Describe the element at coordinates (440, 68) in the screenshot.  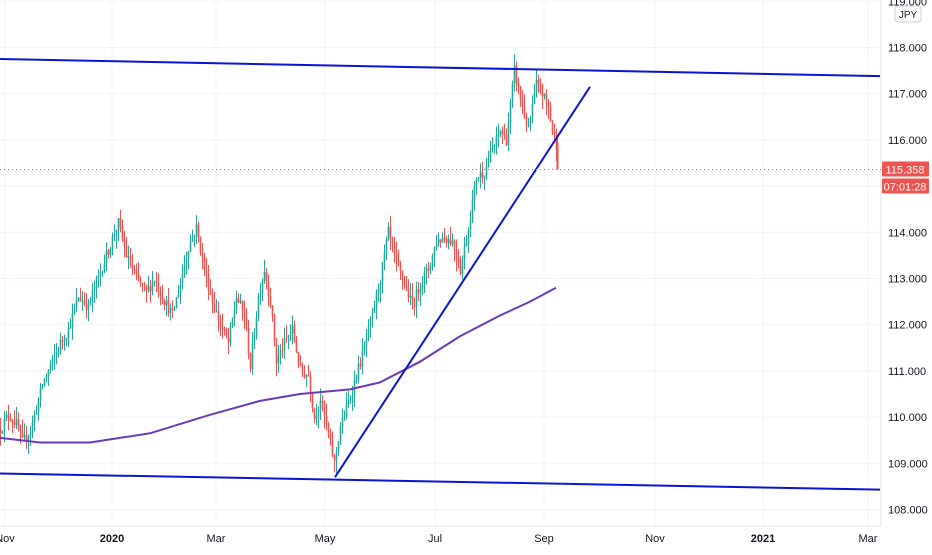
I see `trendline-upper-channel` at that location.